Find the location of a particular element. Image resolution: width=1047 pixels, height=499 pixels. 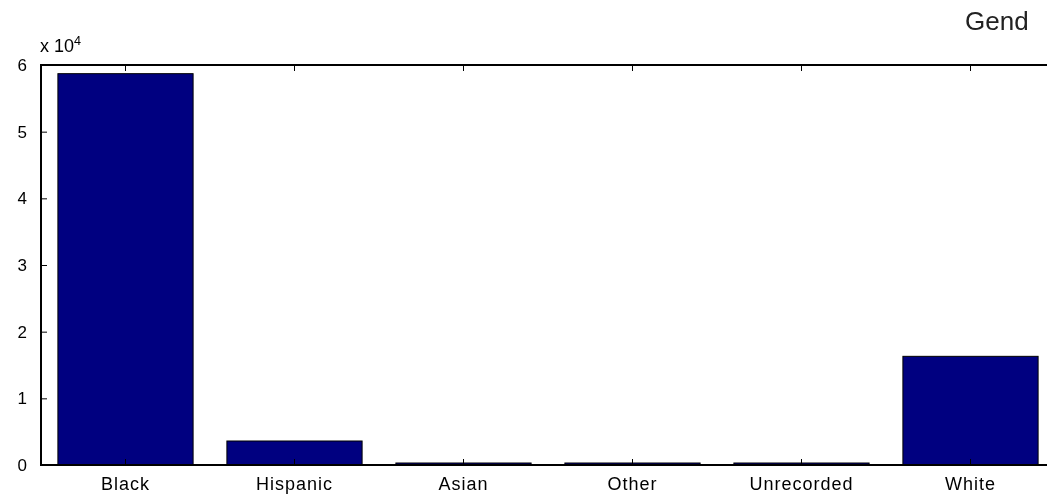

x-tick-label: Hispanic is located at coordinates (294, 483).